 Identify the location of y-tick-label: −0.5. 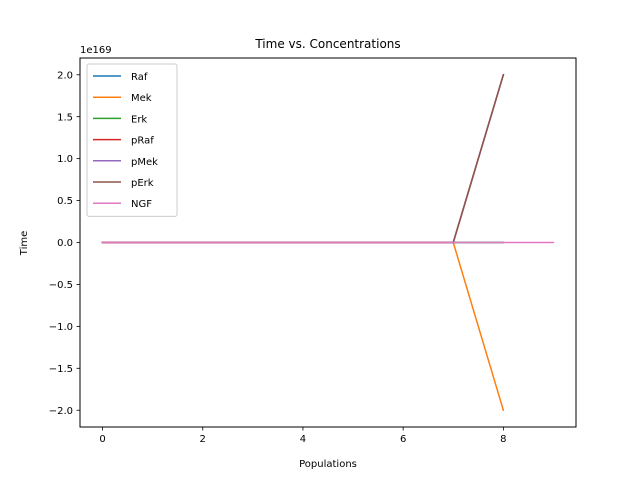
(61, 285).